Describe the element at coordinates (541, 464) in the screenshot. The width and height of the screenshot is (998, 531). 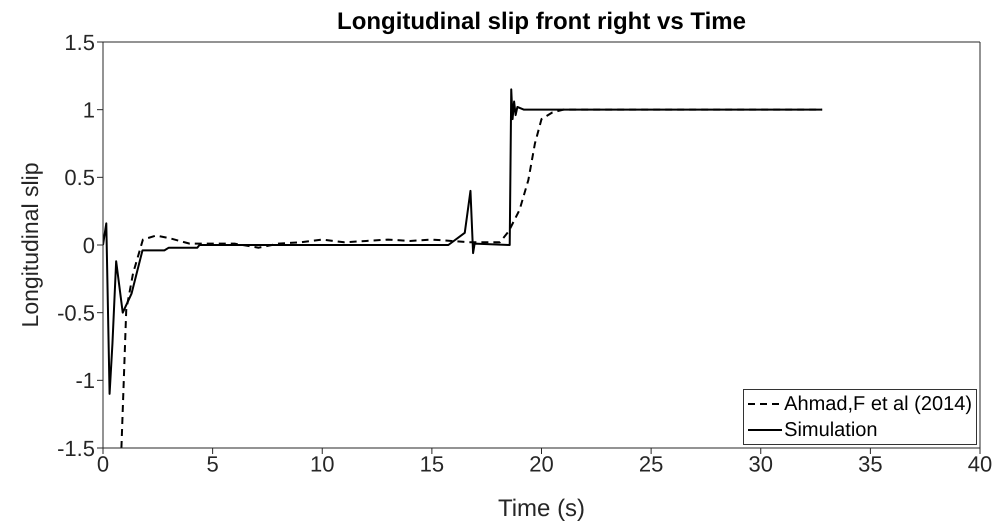
I see `x-tick-label: 20` at that location.